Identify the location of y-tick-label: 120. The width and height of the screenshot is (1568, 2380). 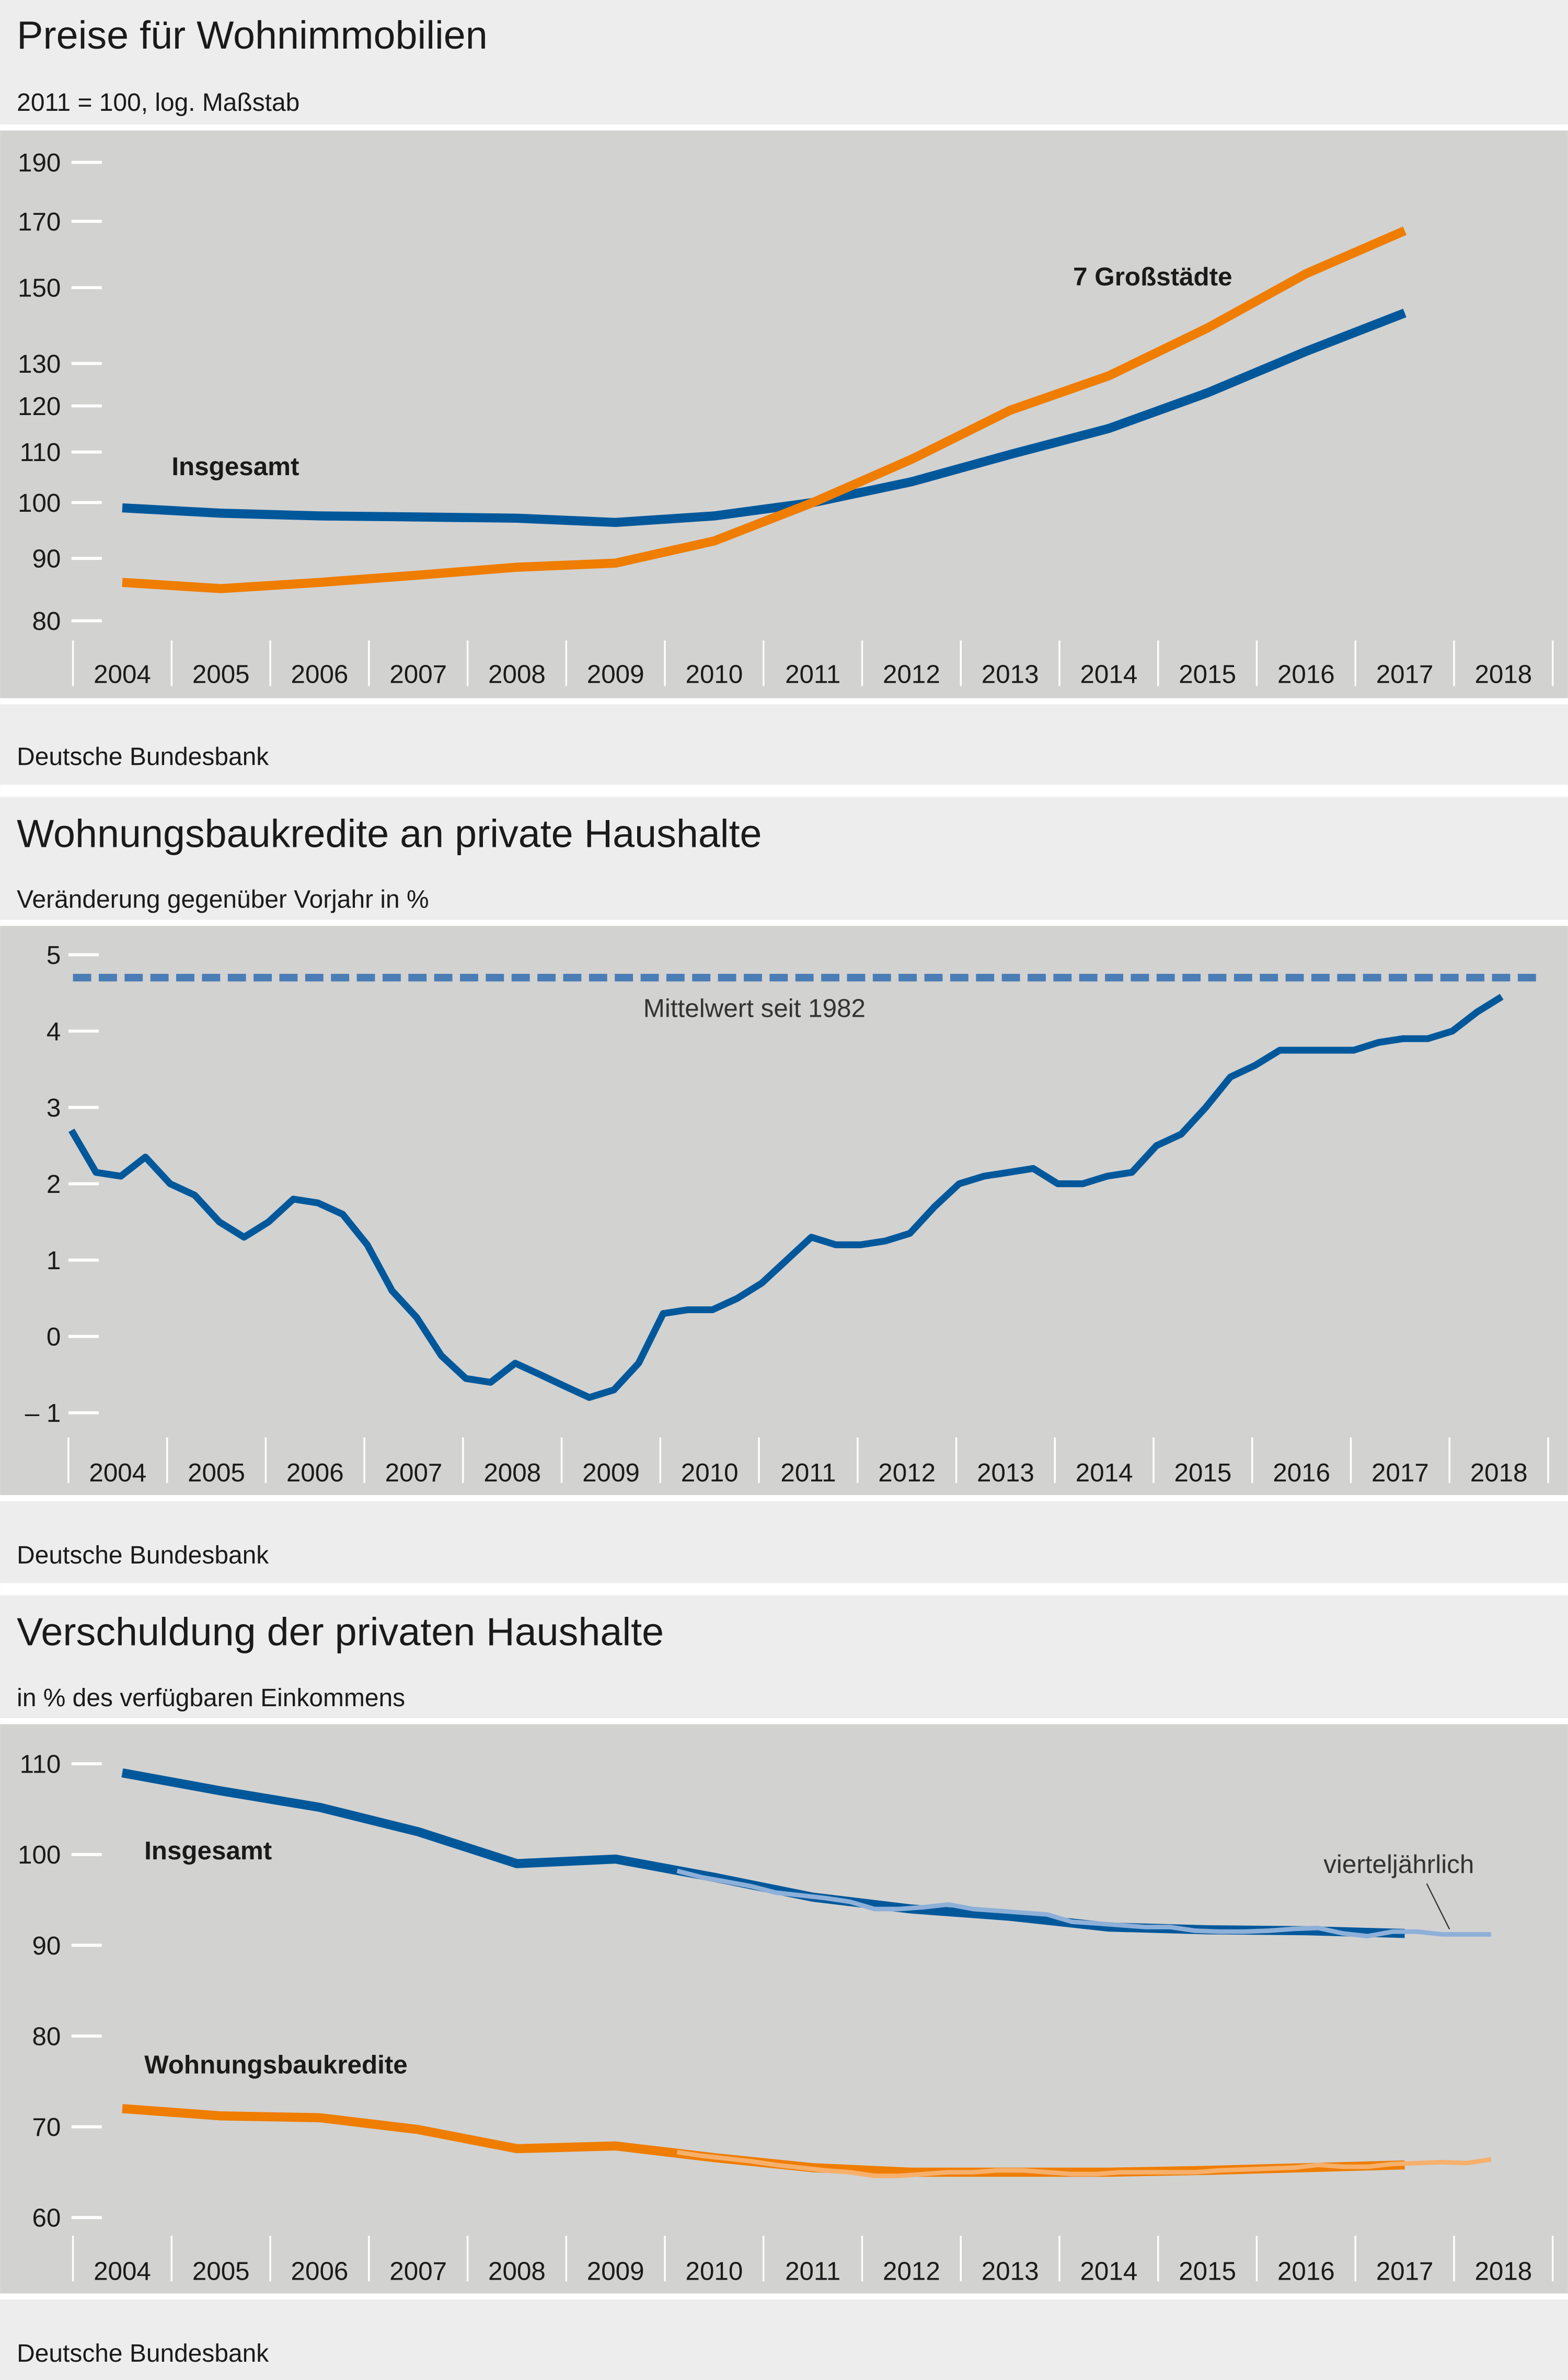
(39, 407).